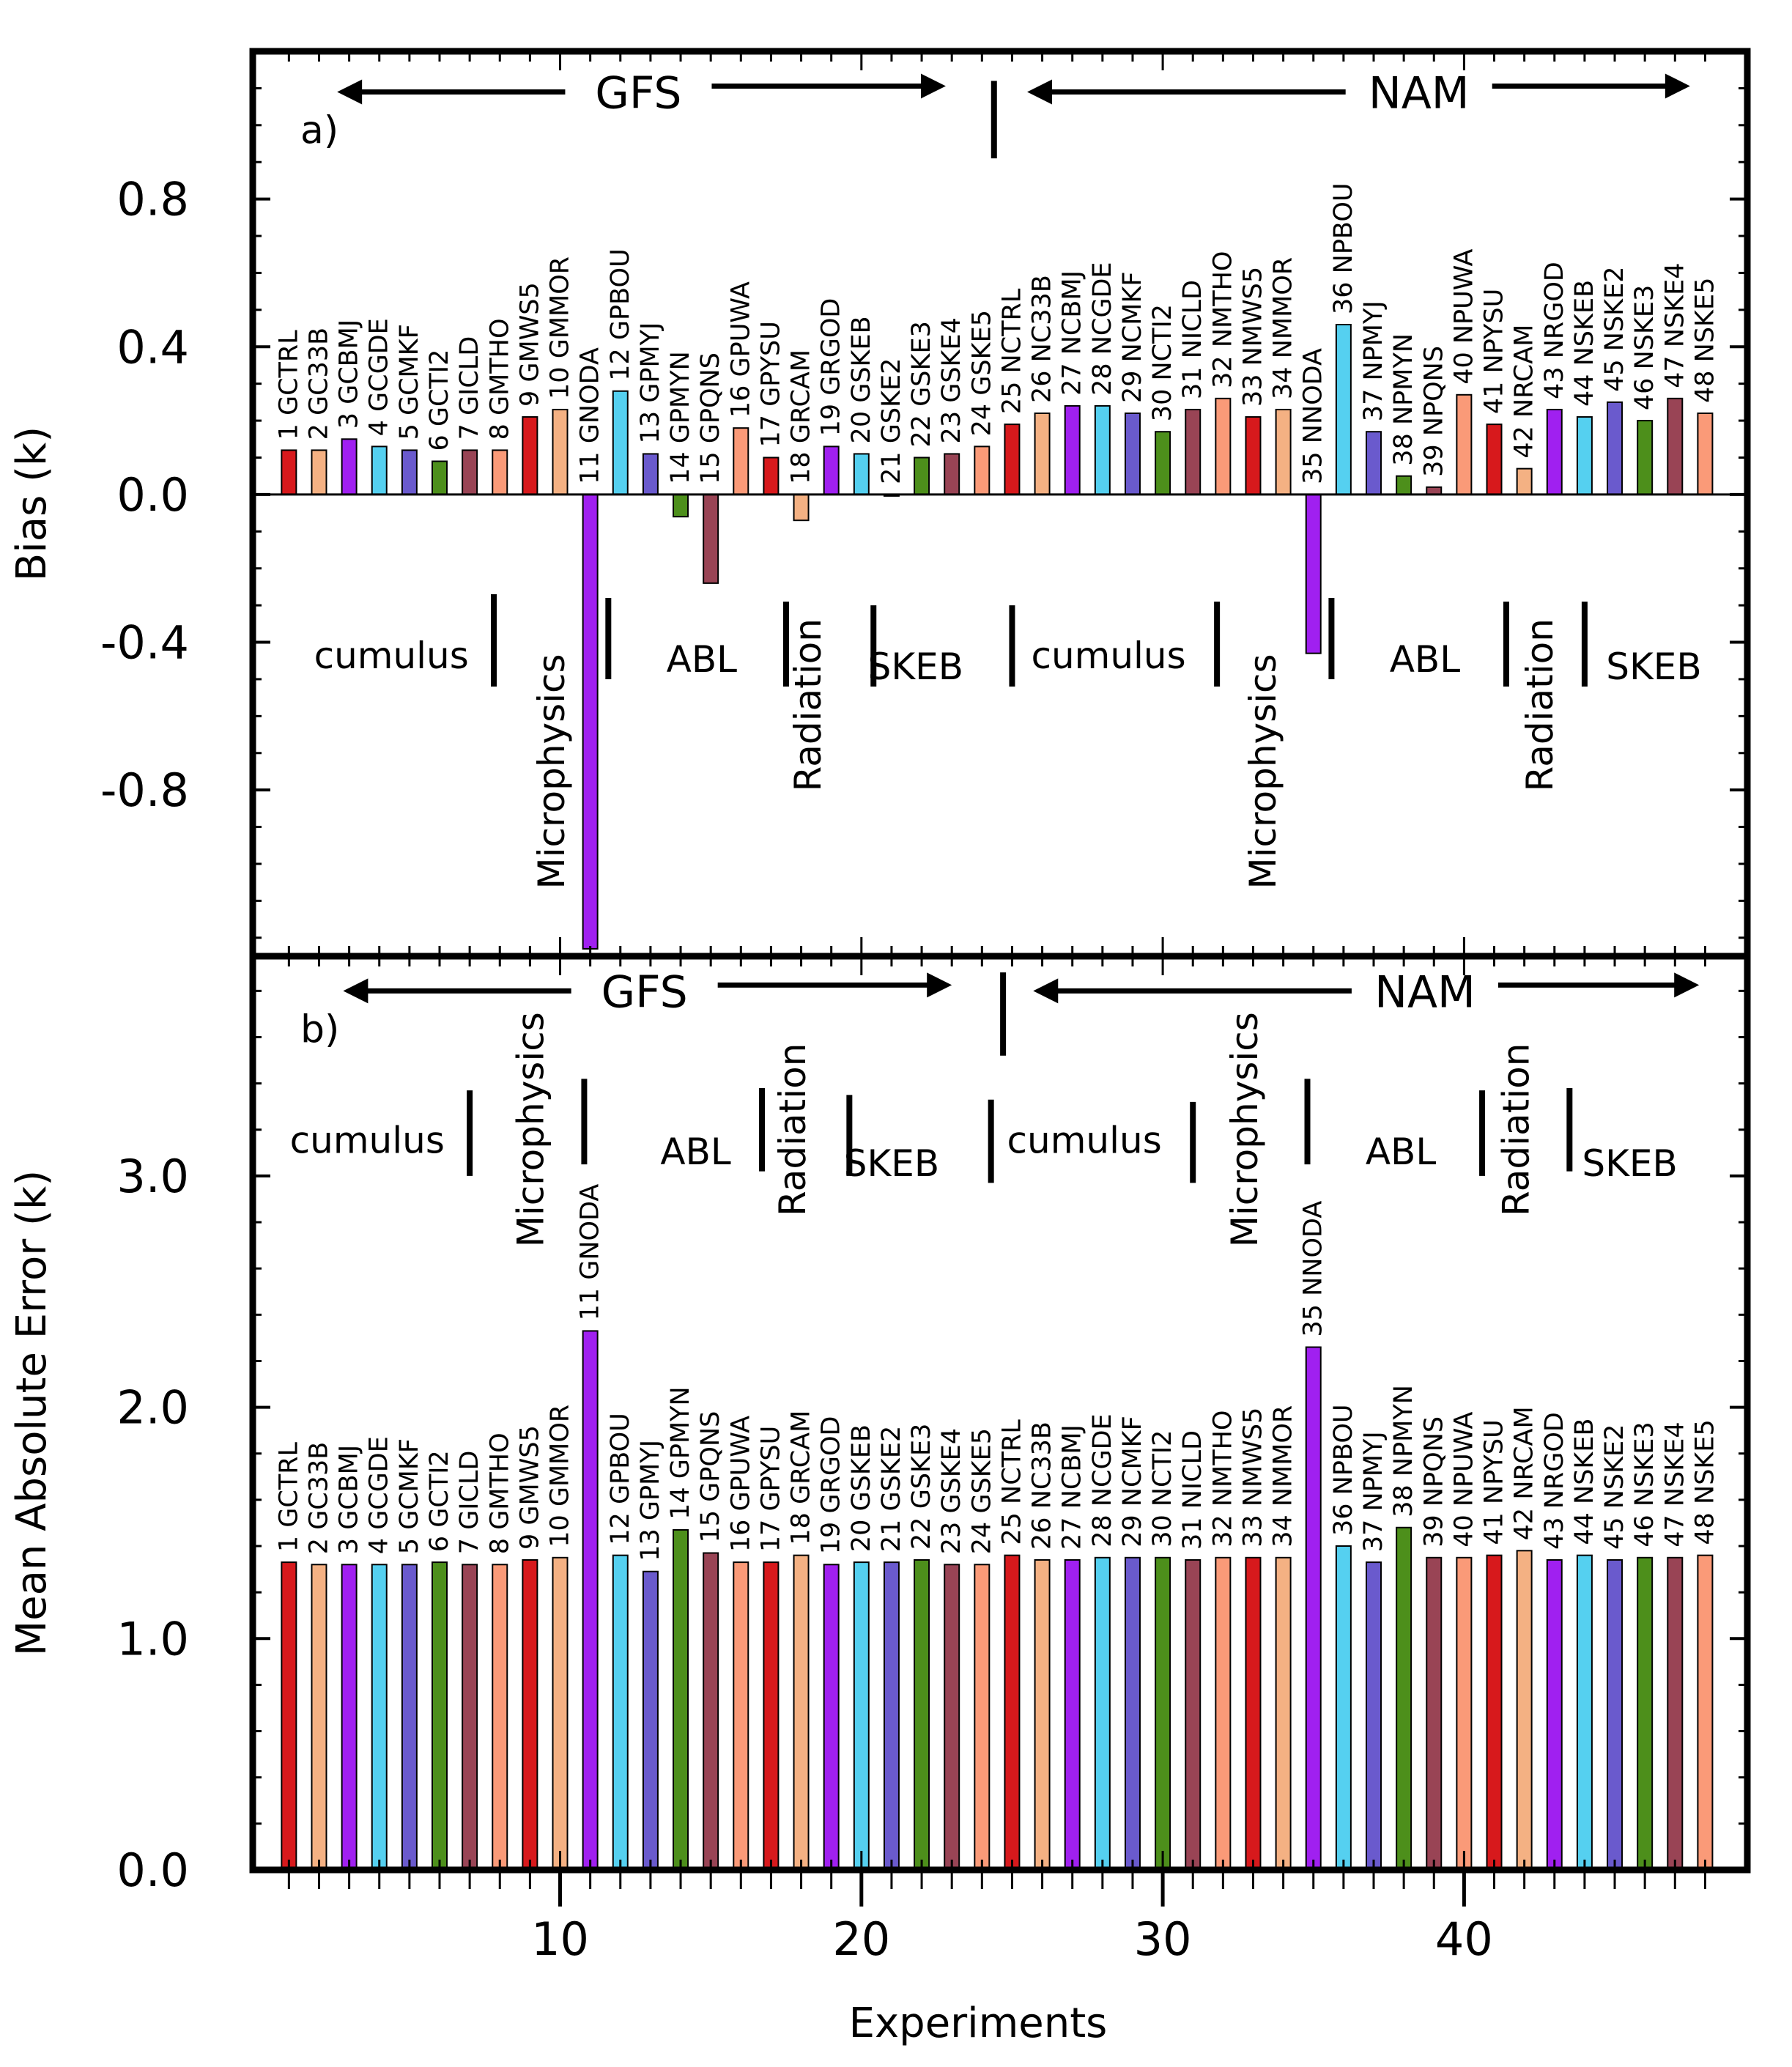 This screenshot has width=1792, height=2067. What do you see at coordinates (1615, 1487) in the screenshot?
I see `bar-label: 45 NSKE2` at bounding box center [1615, 1487].